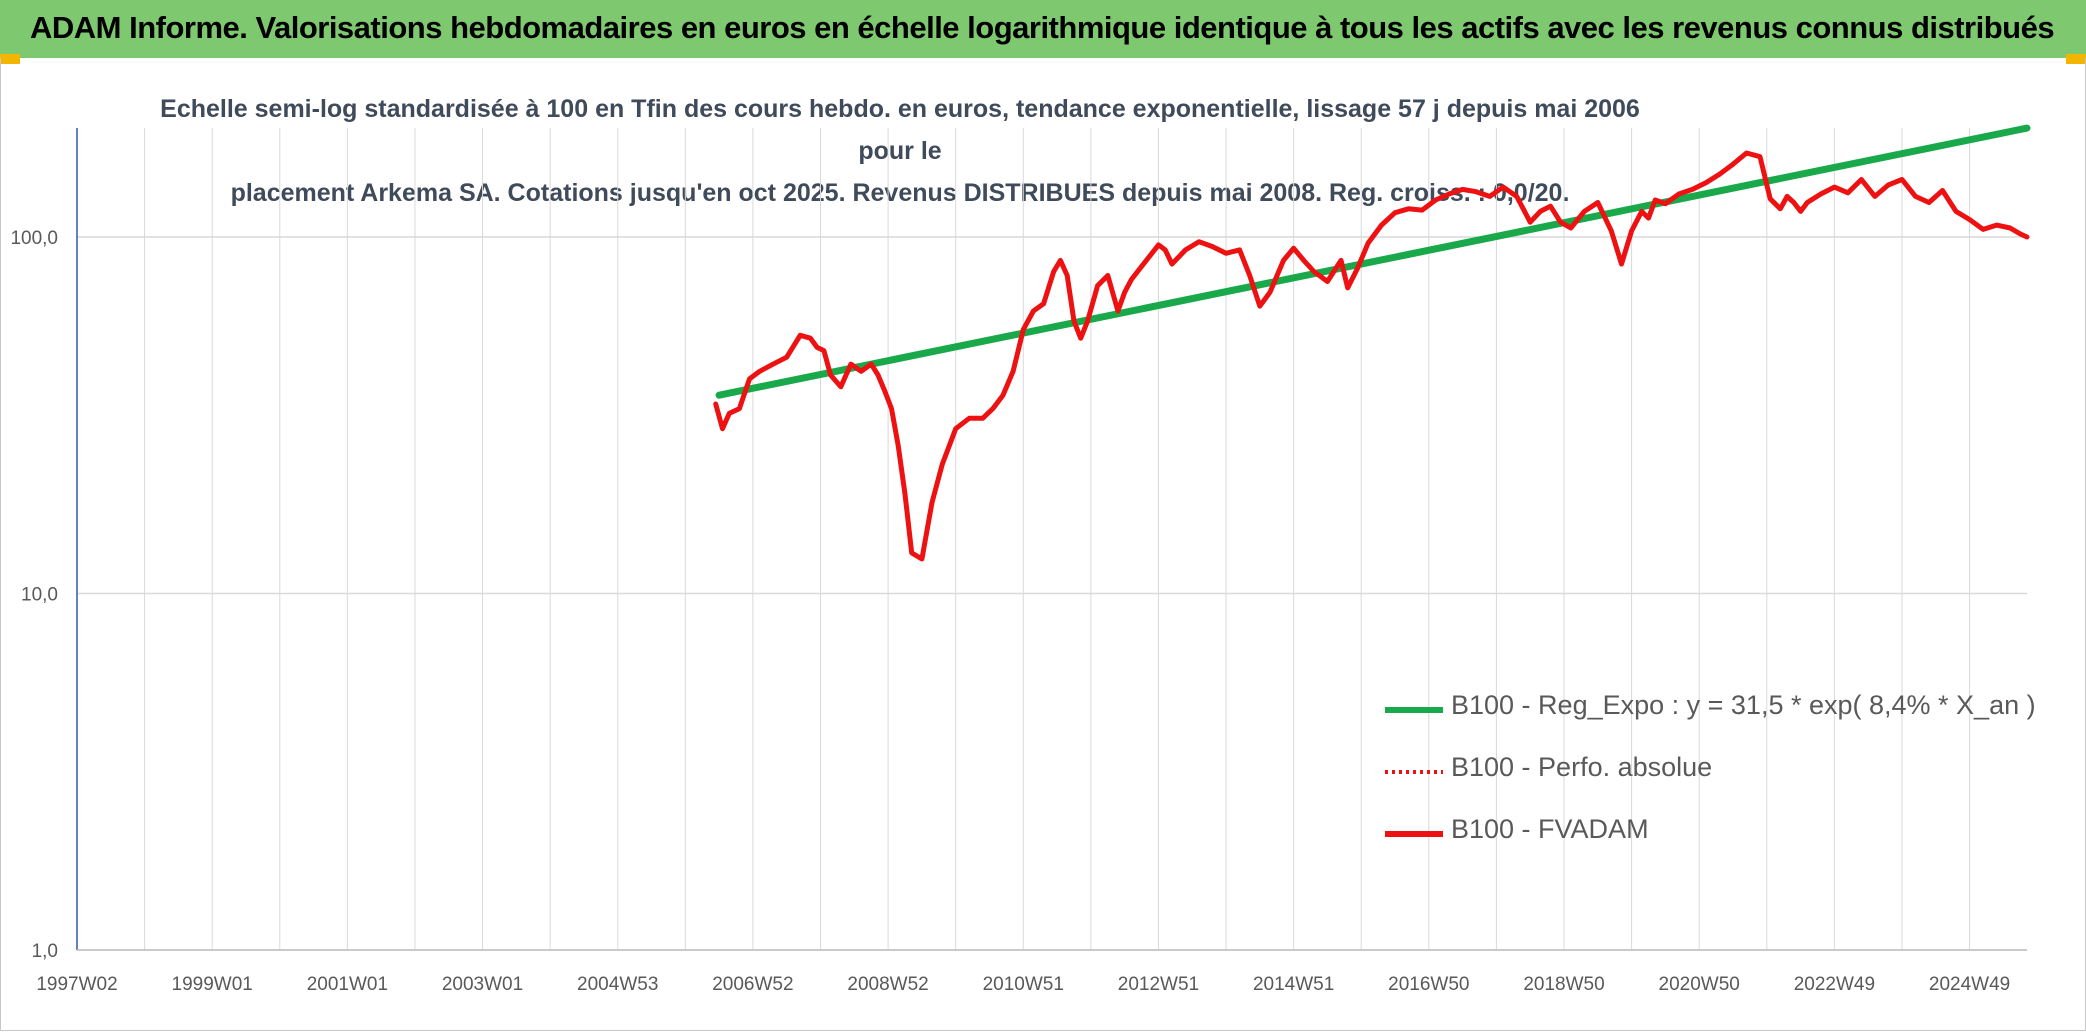 The image size is (2086, 1033). I want to click on x-tick-label: 2024W49, so click(1969, 984).